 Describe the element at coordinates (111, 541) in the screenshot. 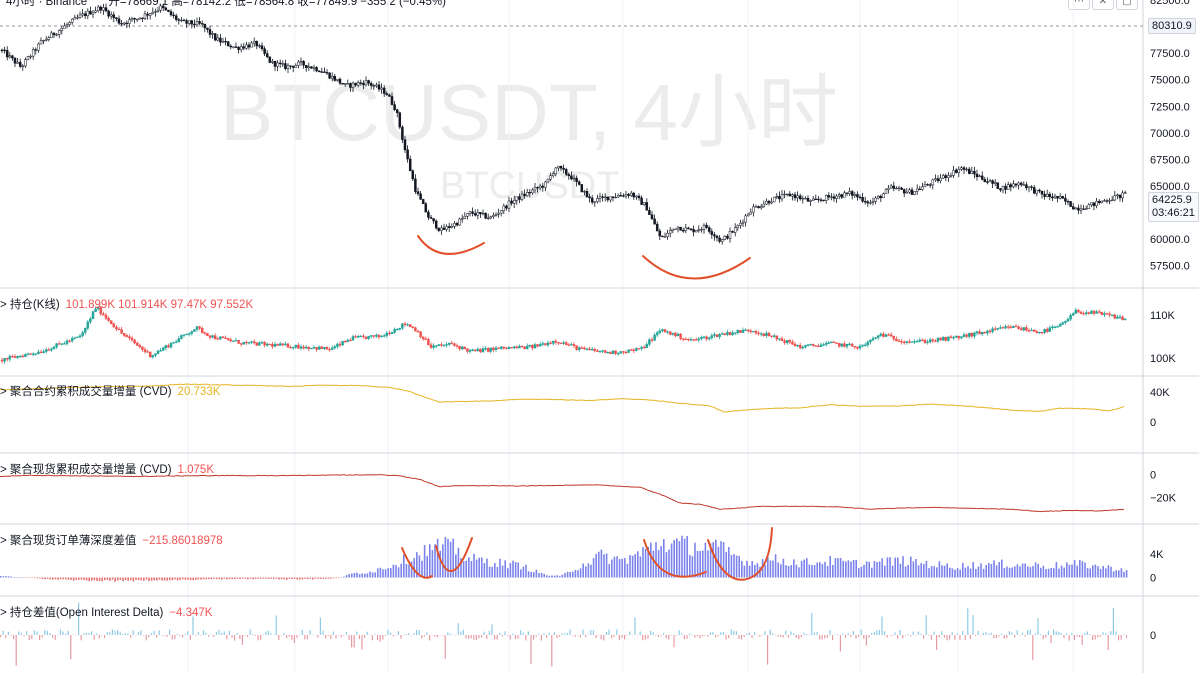

I see `pane-label-depth: > 聚合现货订单薄深度差值 −215.86018978` at that location.